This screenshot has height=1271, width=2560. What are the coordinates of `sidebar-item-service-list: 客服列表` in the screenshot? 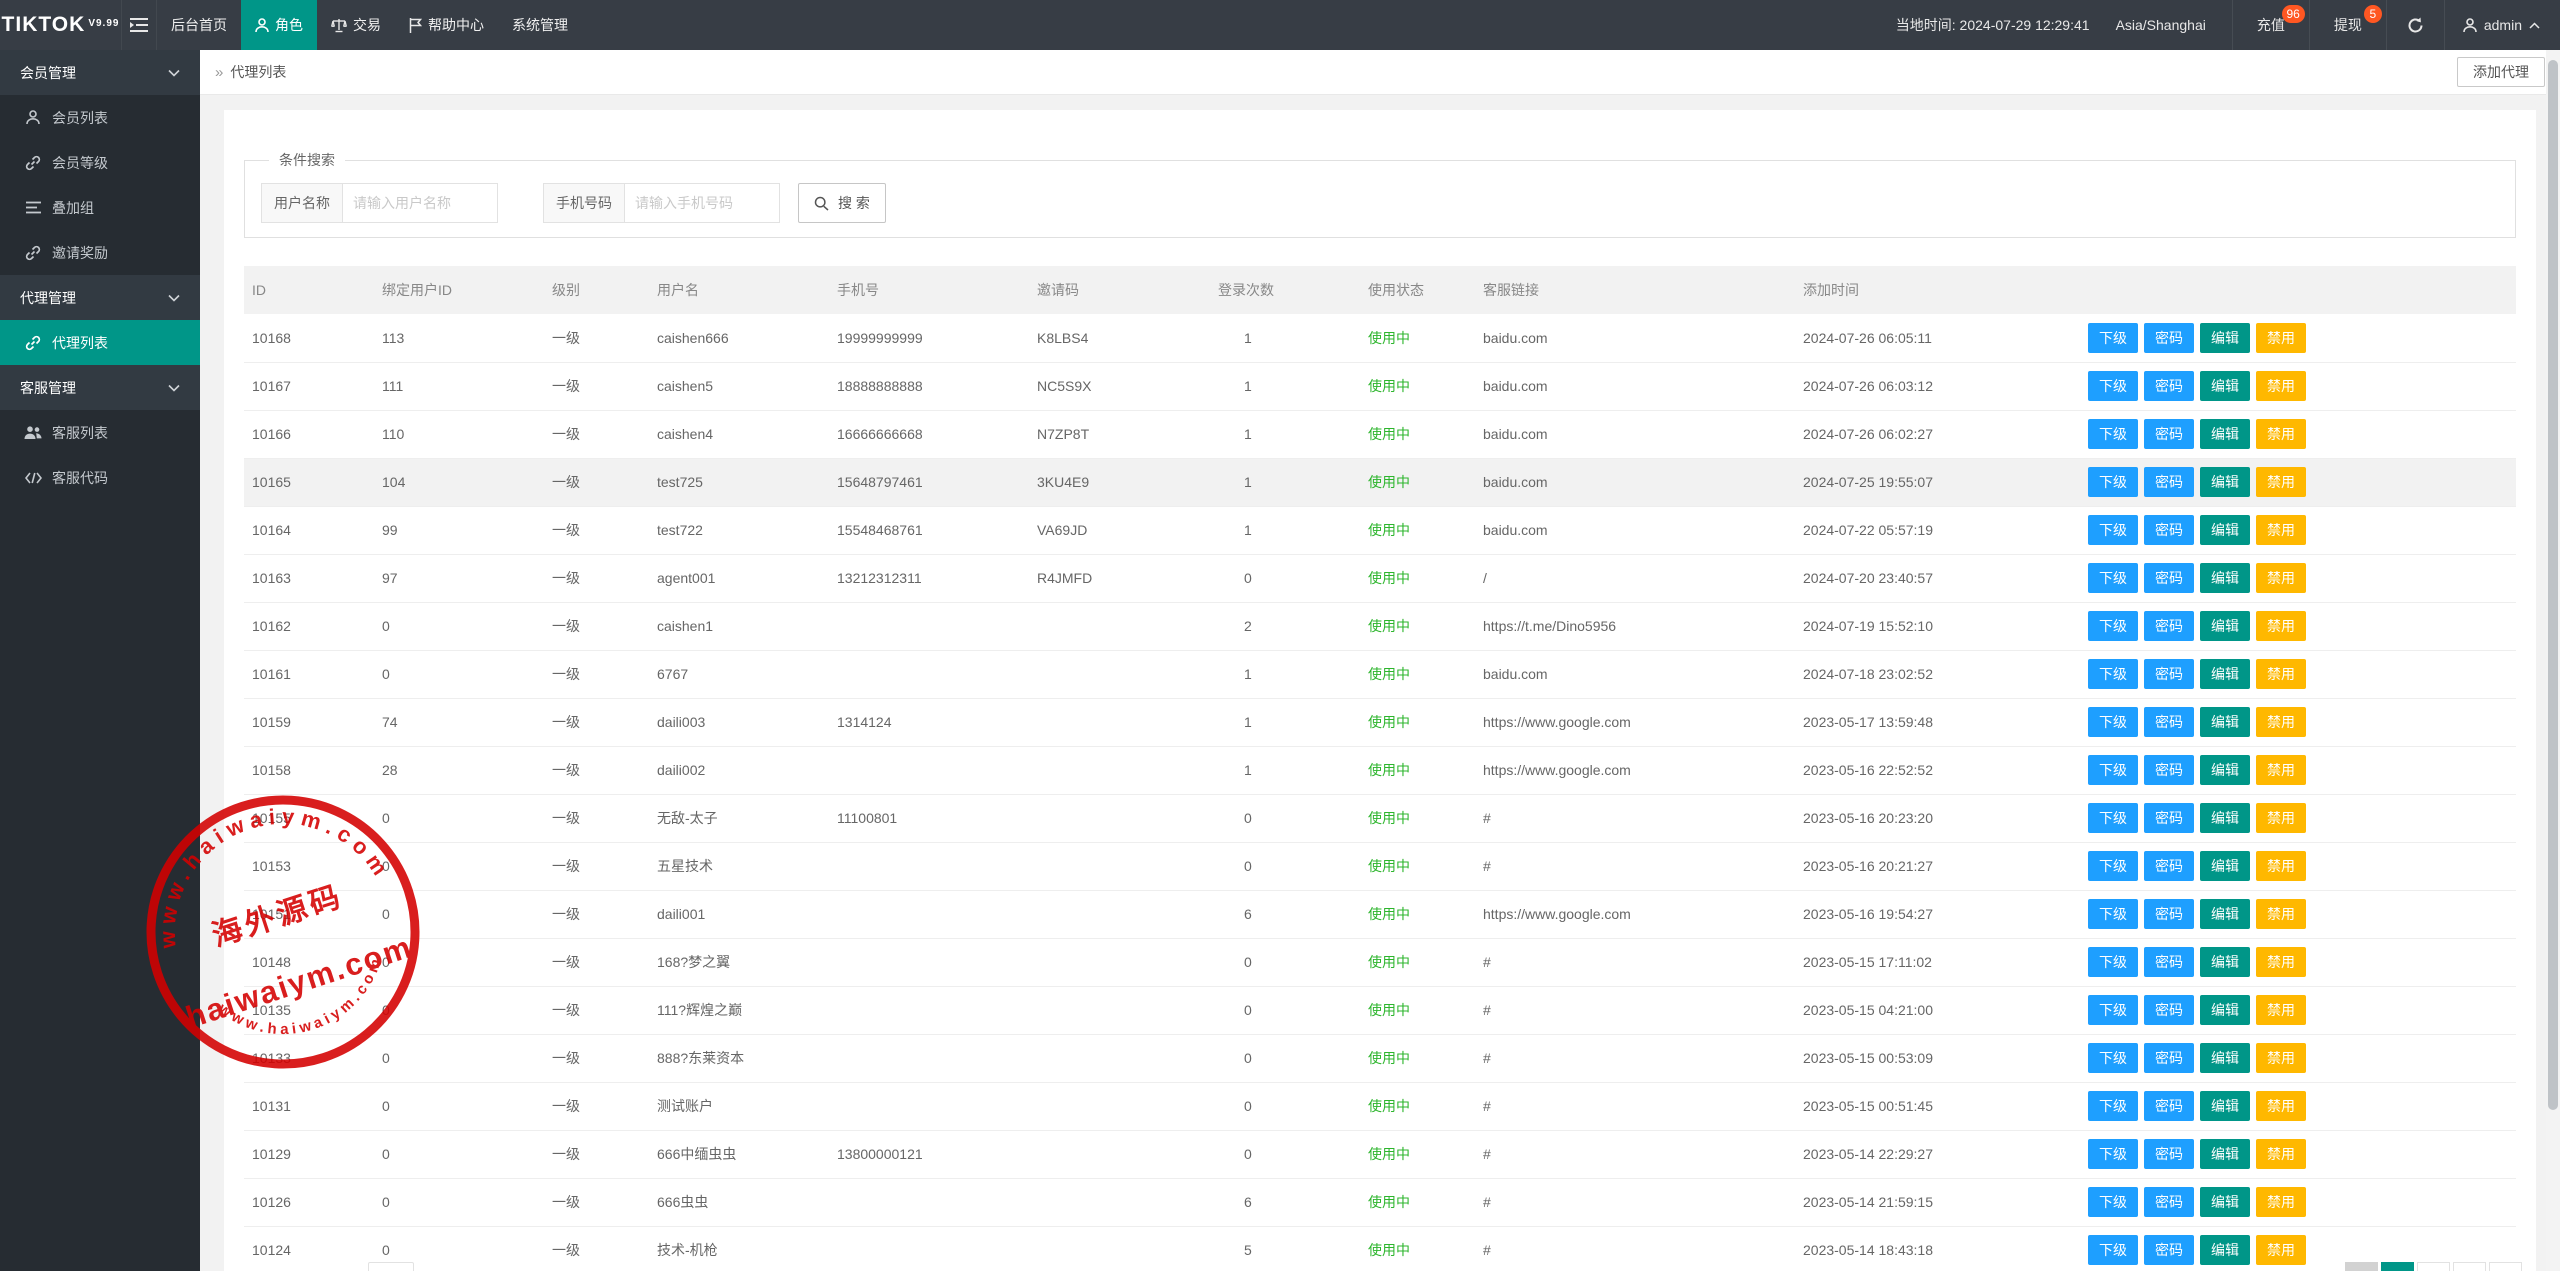 It's located at (100, 432).